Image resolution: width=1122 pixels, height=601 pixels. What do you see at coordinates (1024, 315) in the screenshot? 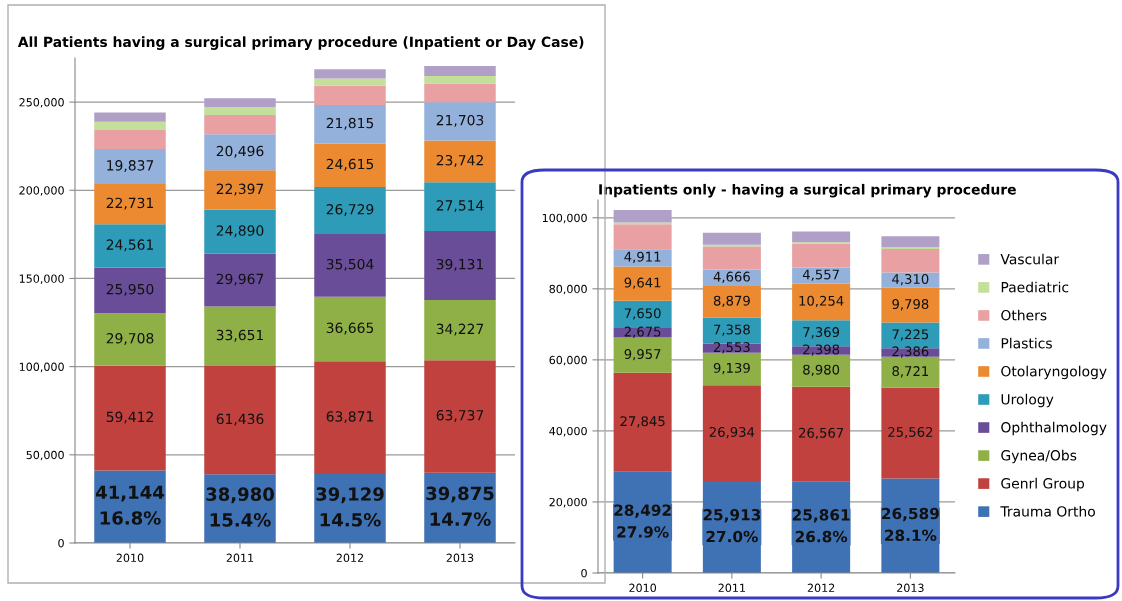
I see `legend-label: Others` at bounding box center [1024, 315].